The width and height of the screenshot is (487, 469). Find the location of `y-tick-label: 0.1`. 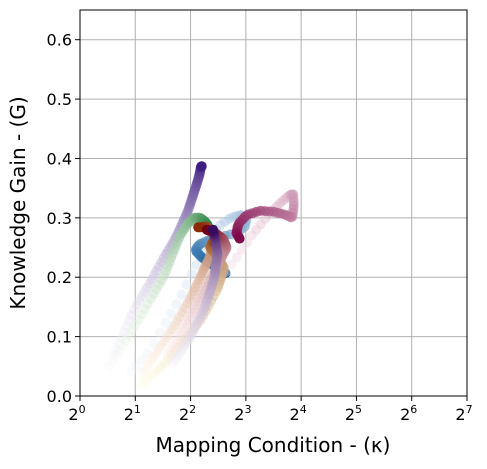

y-tick-label: 0.1 is located at coordinates (59, 337).